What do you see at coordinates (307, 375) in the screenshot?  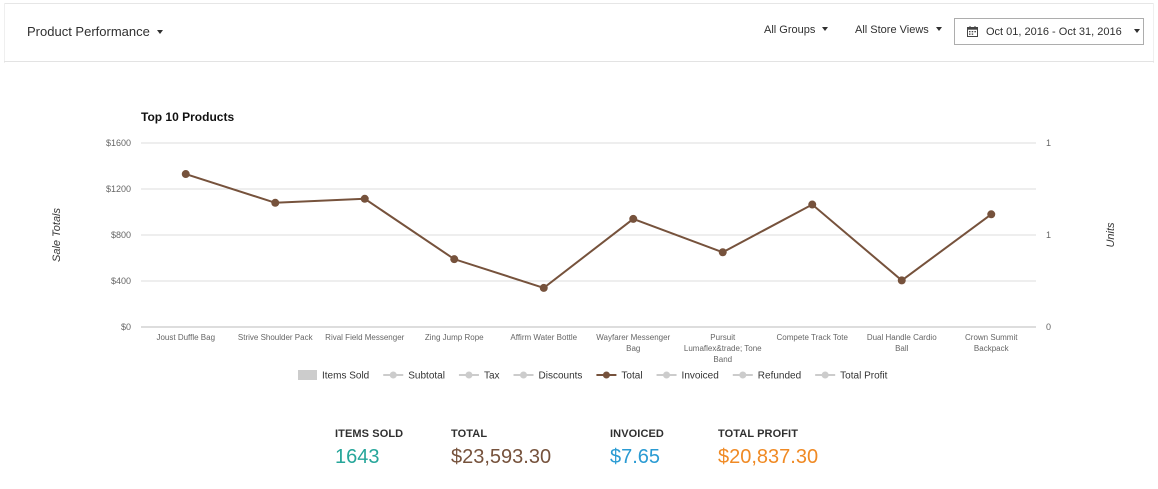 I see `legend-swatch` at bounding box center [307, 375].